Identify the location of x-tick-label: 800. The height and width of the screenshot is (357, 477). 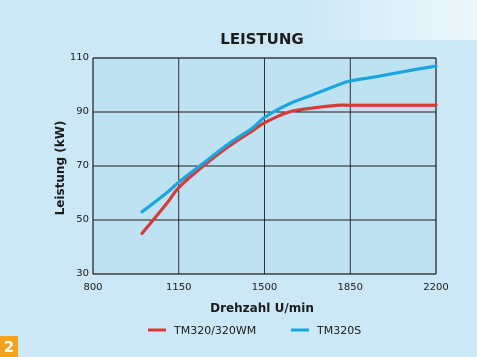
(92, 287).